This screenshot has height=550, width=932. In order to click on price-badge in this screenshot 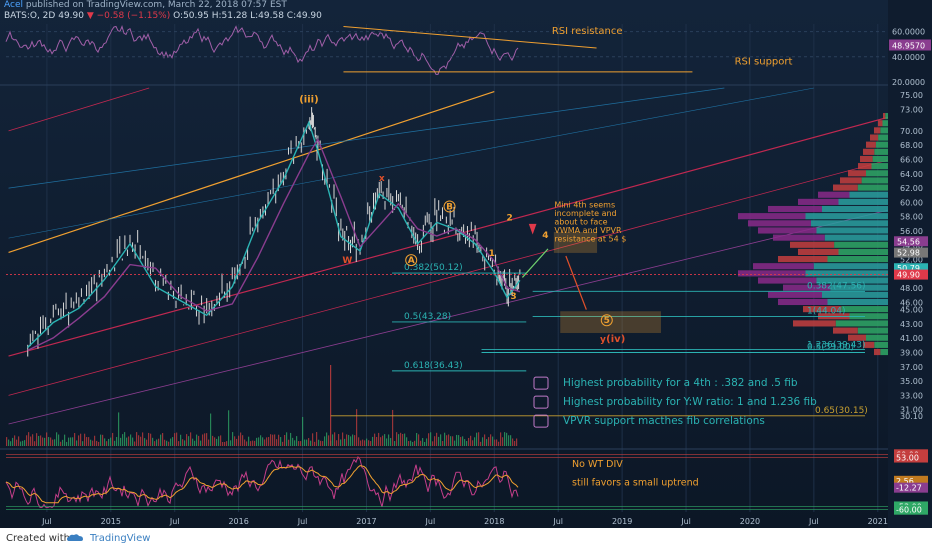, I will do `click(911, 268)`.